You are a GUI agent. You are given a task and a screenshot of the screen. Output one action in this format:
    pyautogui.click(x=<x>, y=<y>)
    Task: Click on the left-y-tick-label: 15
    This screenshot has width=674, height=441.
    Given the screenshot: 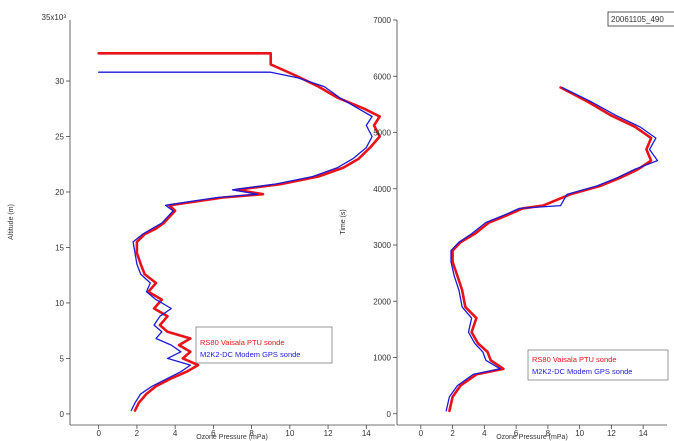 What is the action you would take?
    pyautogui.click(x=59, y=247)
    